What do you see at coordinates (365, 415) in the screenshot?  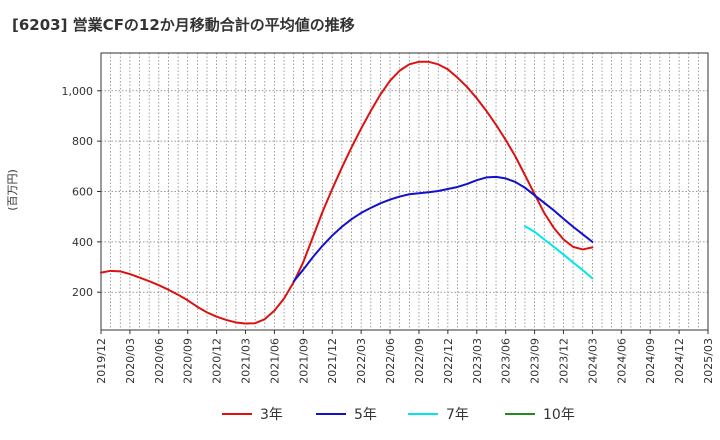 I see `legend-label-1: 5年` at bounding box center [365, 415].